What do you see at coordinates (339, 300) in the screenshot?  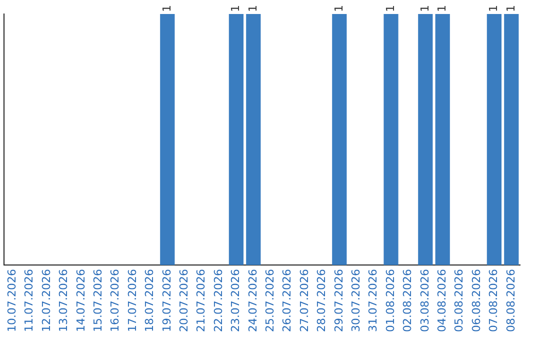 I see `x-tick-label: 29.07.2026` at bounding box center [339, 300].